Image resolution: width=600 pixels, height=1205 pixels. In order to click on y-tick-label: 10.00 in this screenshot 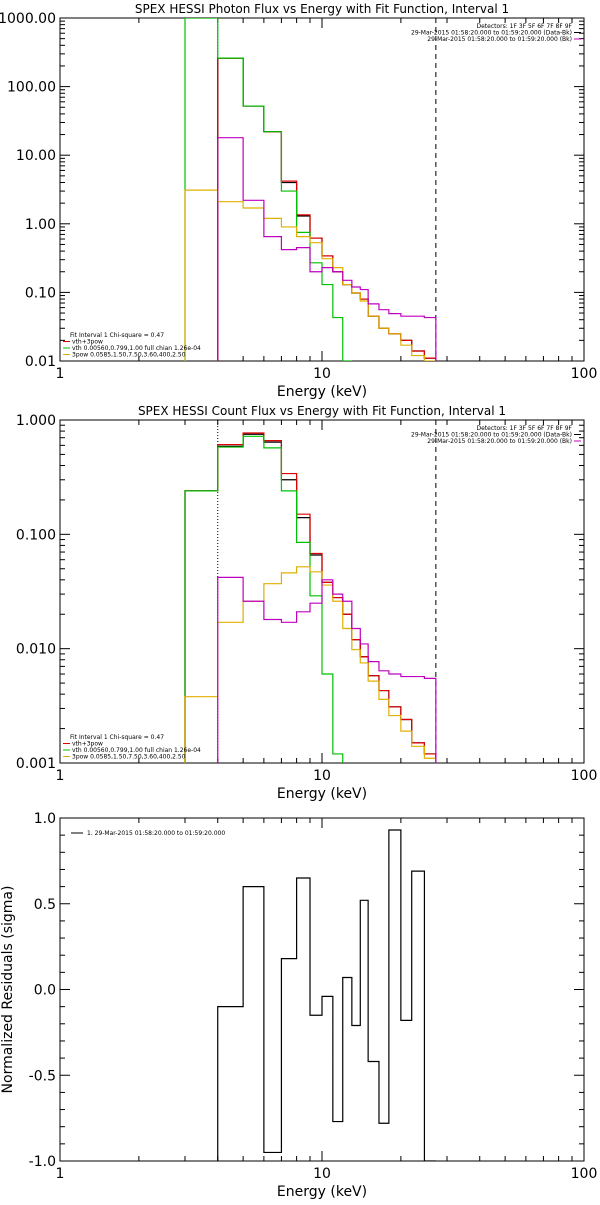, I will do `click(36, 156)`.